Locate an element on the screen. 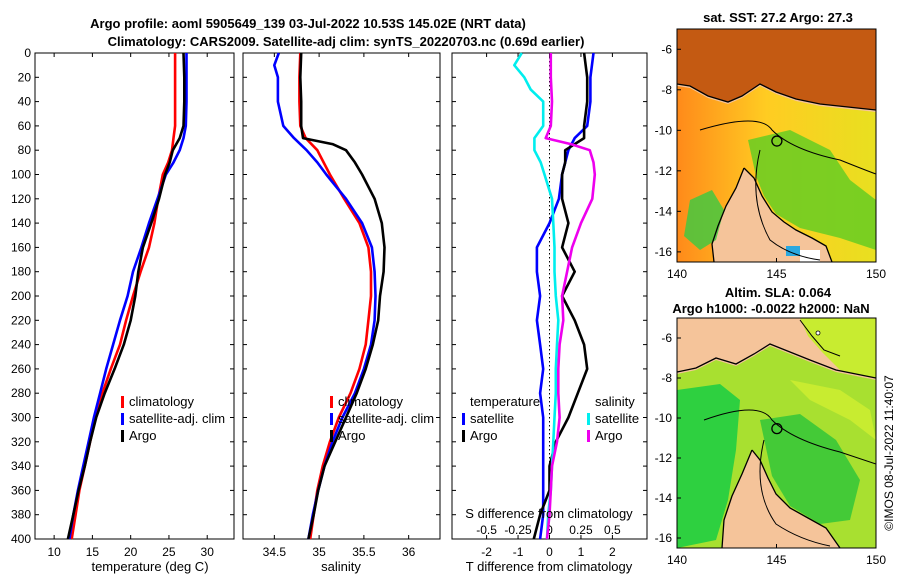 This screenshot has width=900, height=580. y-tick-label: 240 is located at coordinates (21, 345).